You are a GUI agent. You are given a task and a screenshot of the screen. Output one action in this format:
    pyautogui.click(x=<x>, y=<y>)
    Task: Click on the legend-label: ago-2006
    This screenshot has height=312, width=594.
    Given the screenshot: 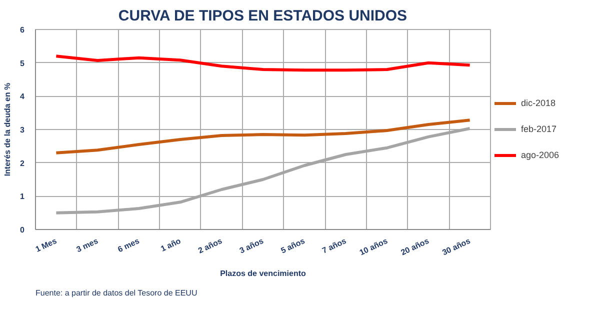 What is the action you would take?
    pyautogui.click(x=540, y=155)
    